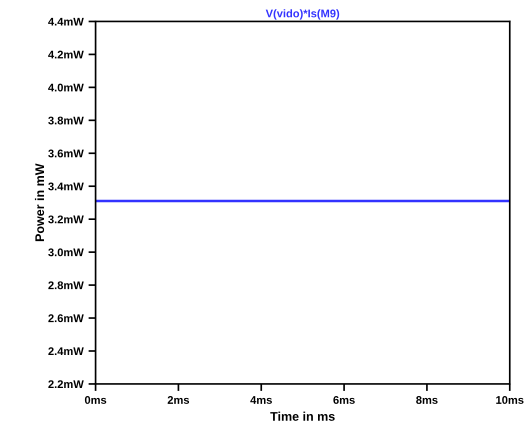  Describe the element at coordinates (66, 22) in the screenshot. I see `y-tick-label: 4.4mW` at that location.